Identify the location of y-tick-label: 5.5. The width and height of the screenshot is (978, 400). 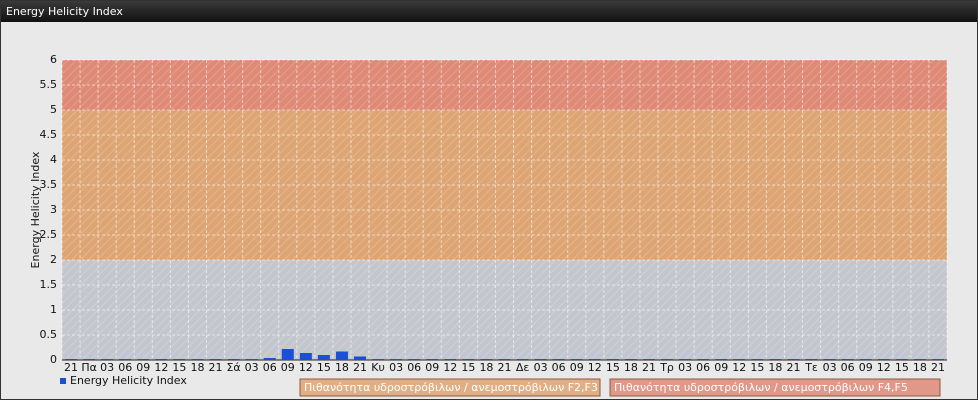
(49, 84).